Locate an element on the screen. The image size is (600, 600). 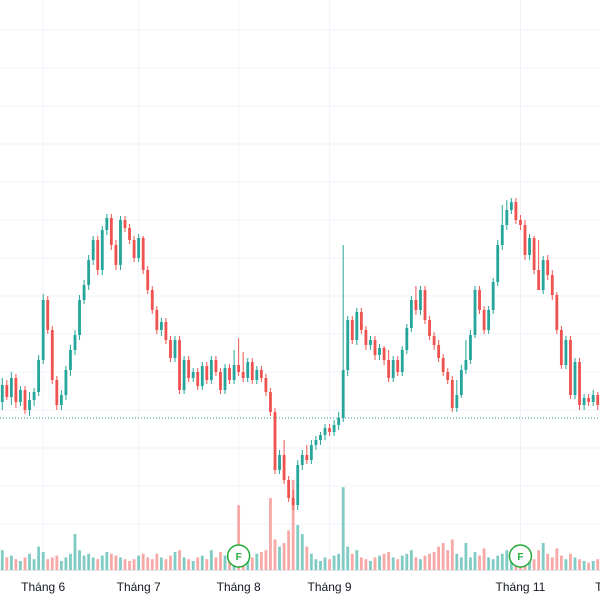
x-tick-label: Tháng 12 is located at coordinates (597, 587).